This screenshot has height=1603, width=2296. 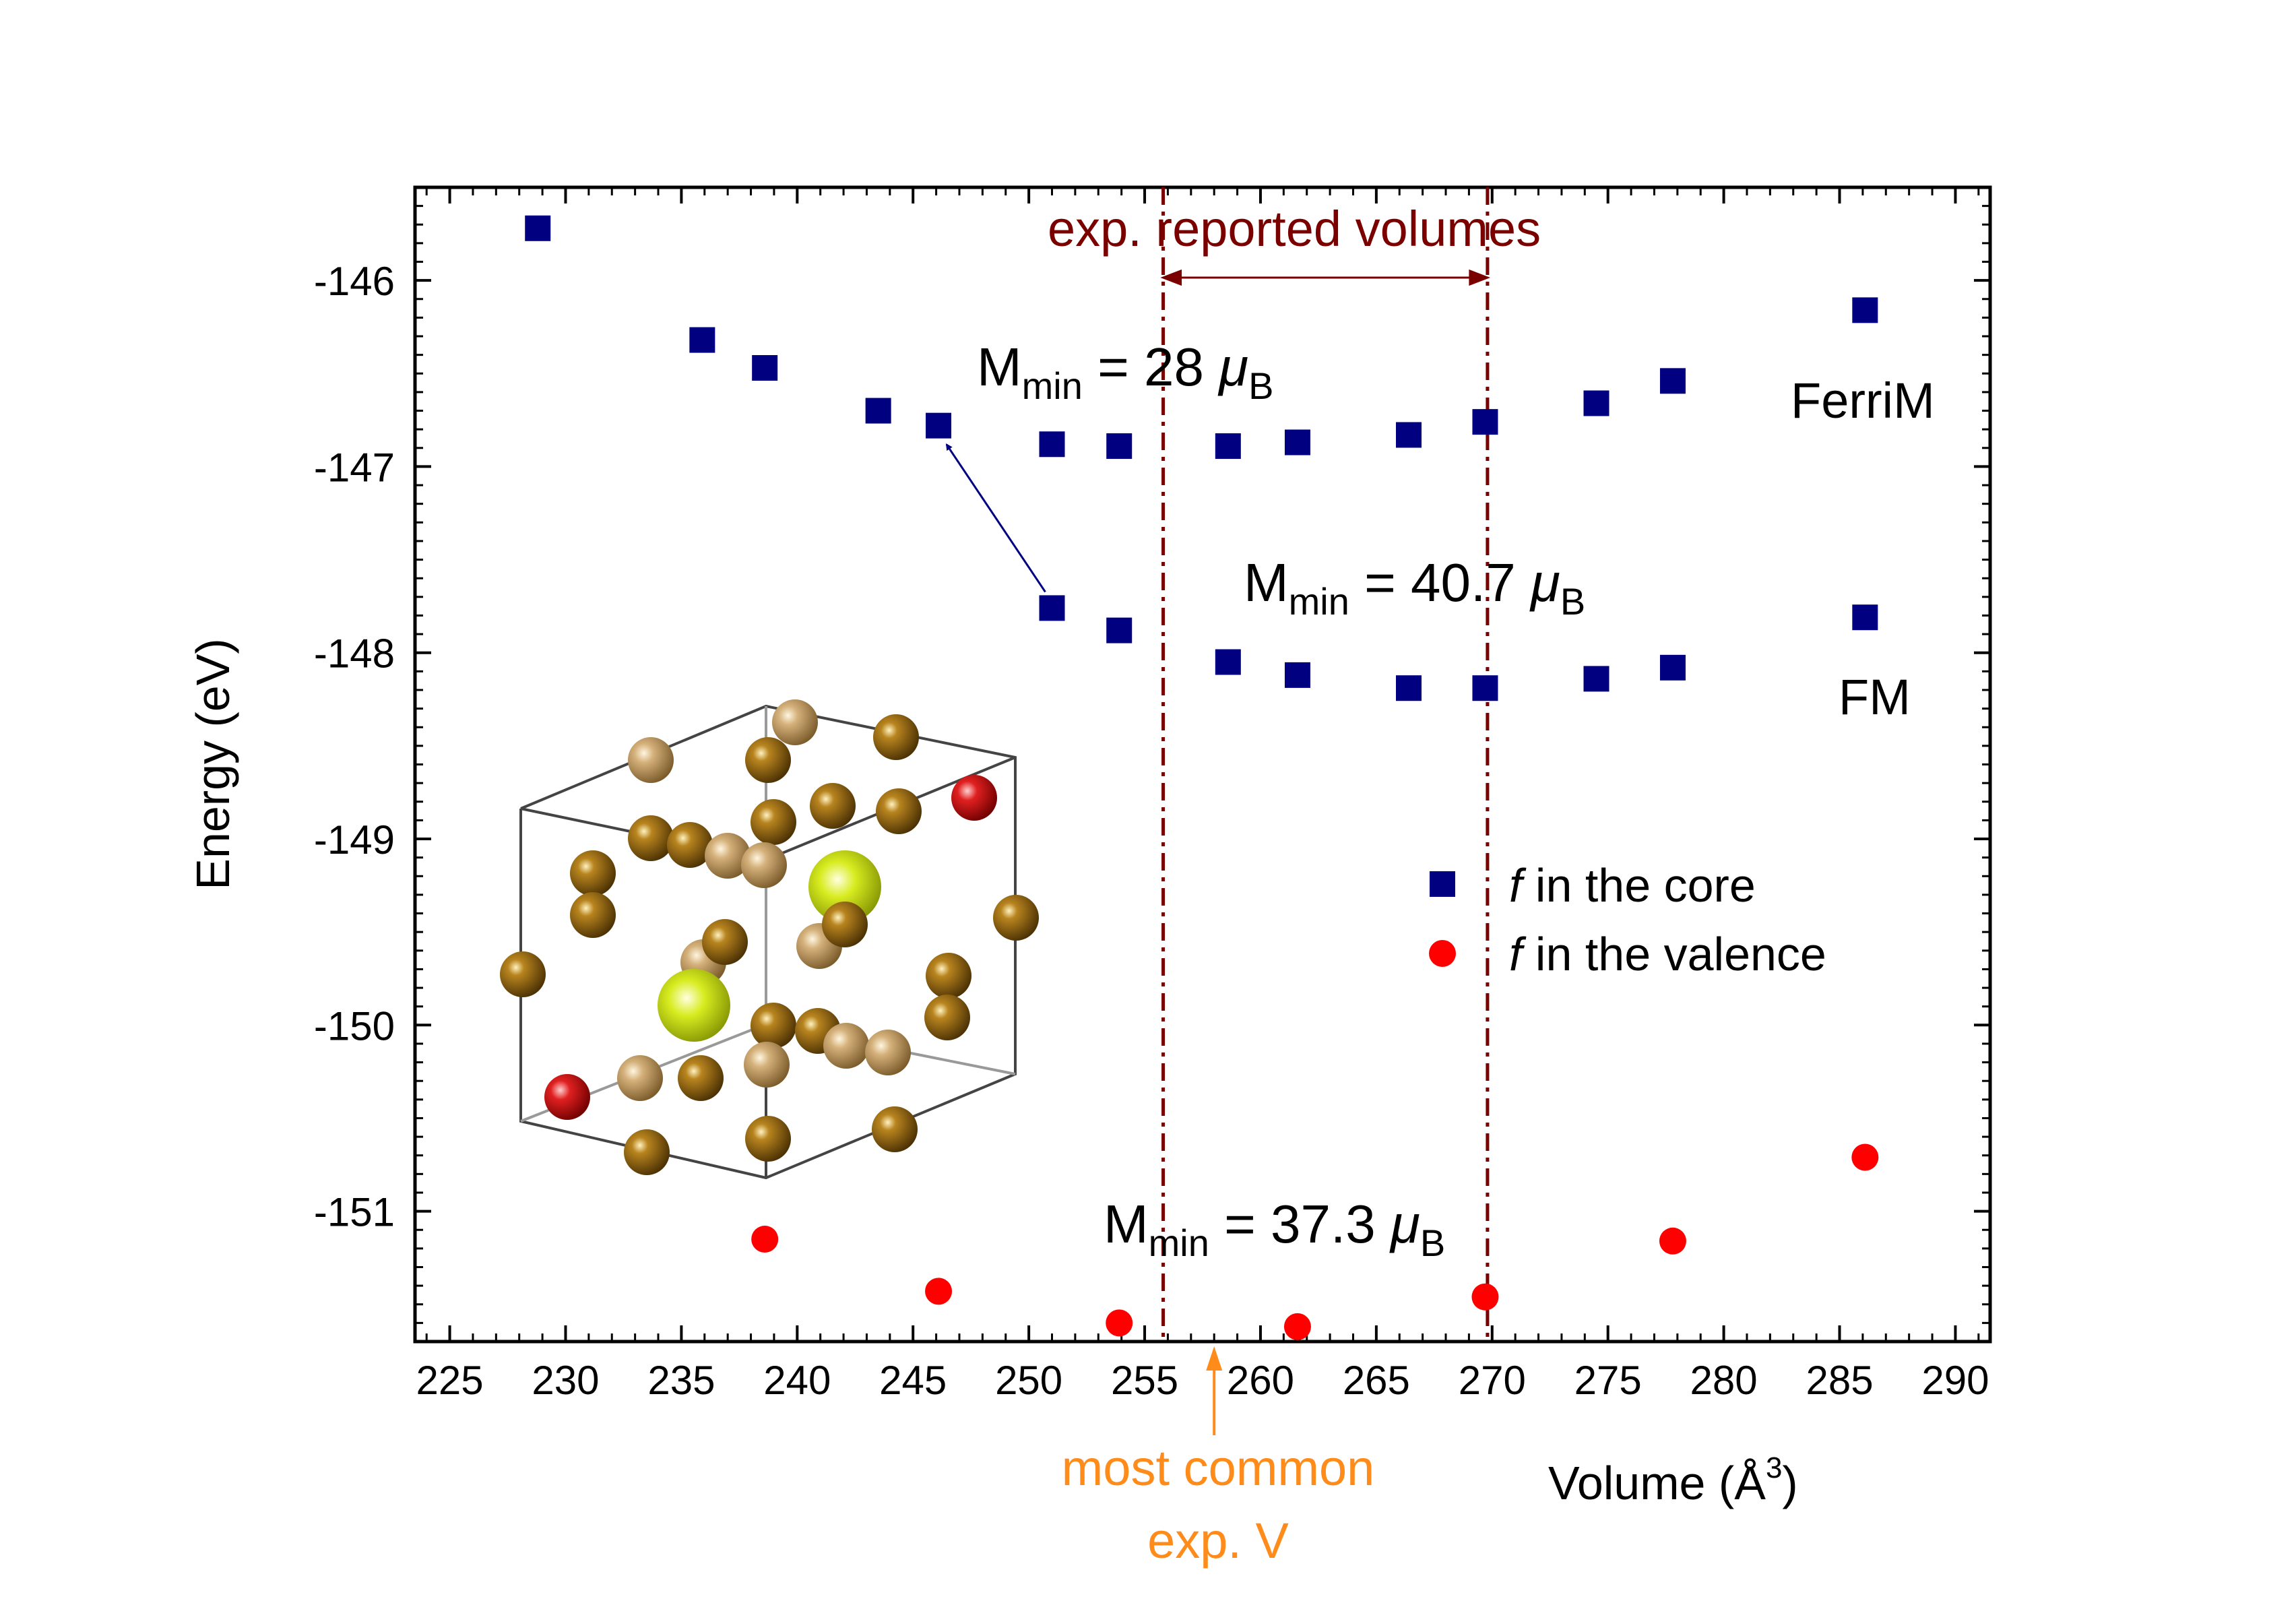 I want to click on x-tick-label: 260, so click(x=1260, y=1380).